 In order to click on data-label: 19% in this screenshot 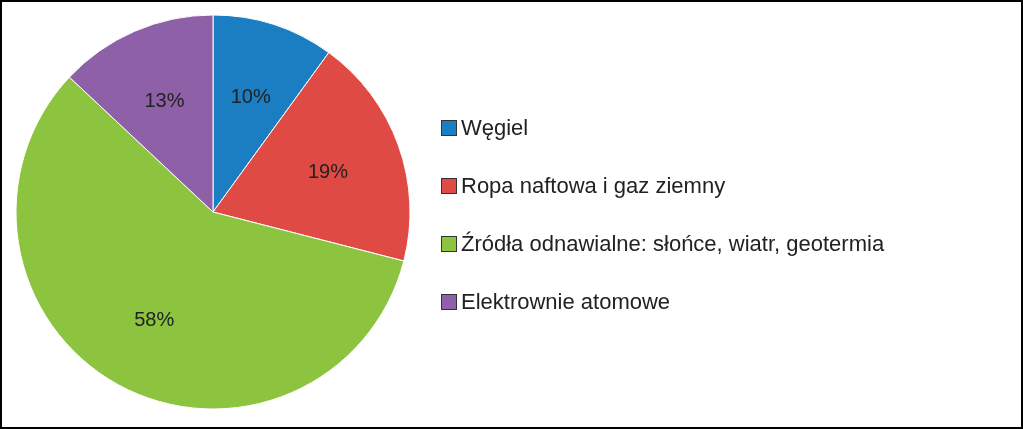, I will do `click(328, 170)`.